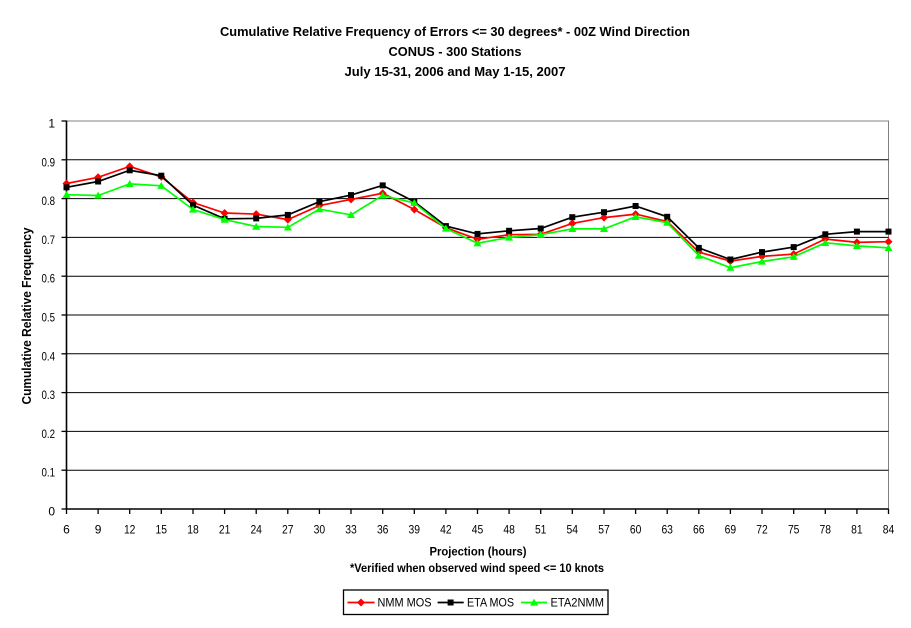 The height and width of the screenshot is (628, 911). Describe the element at coordinates (351, 530) in the screenshot. I see `svg-text: 33` at that location.